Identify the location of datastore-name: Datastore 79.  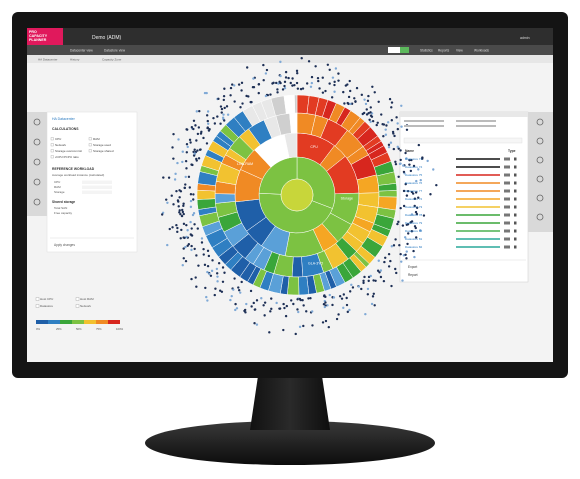
(414, 223).